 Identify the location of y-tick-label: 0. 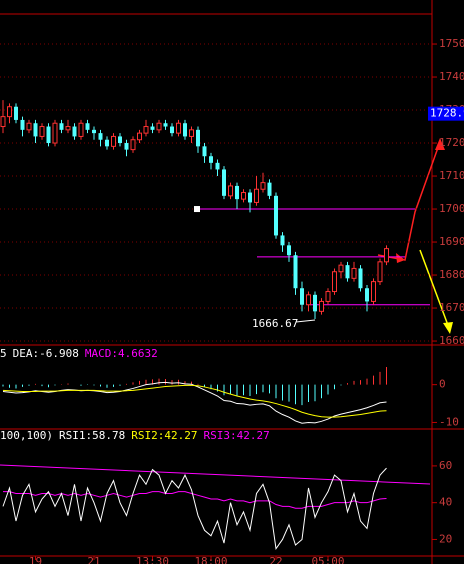
(442, 384).